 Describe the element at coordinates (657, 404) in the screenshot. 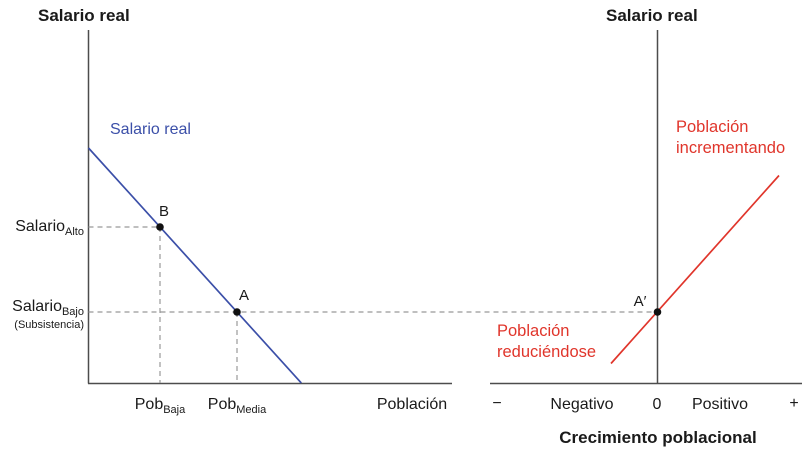

I see `tick-zero: 0` at that location.